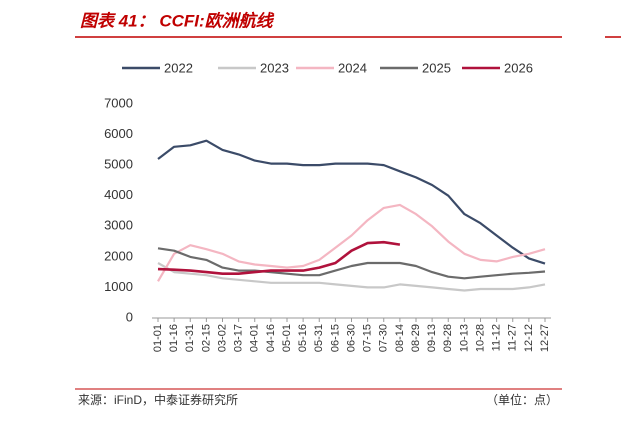  Describe the element at coordinates (448, 338) in the screenshot. I see `x-tick-label: 09-28` at that location.